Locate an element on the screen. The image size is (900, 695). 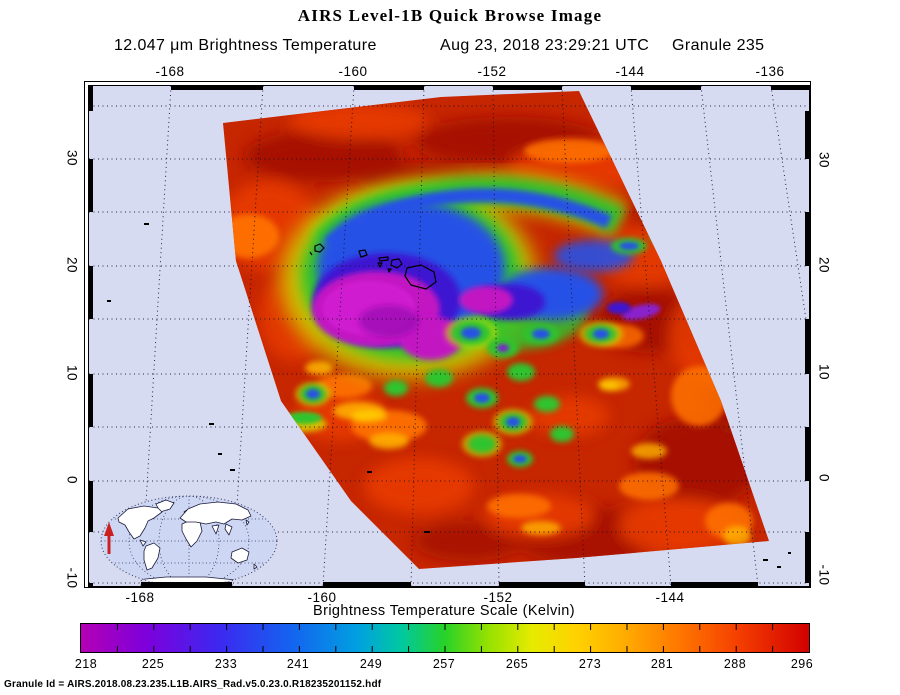
colorbar-title: Brightness Temperature Scale (Kelvin) is located at coordinates (444, 611).